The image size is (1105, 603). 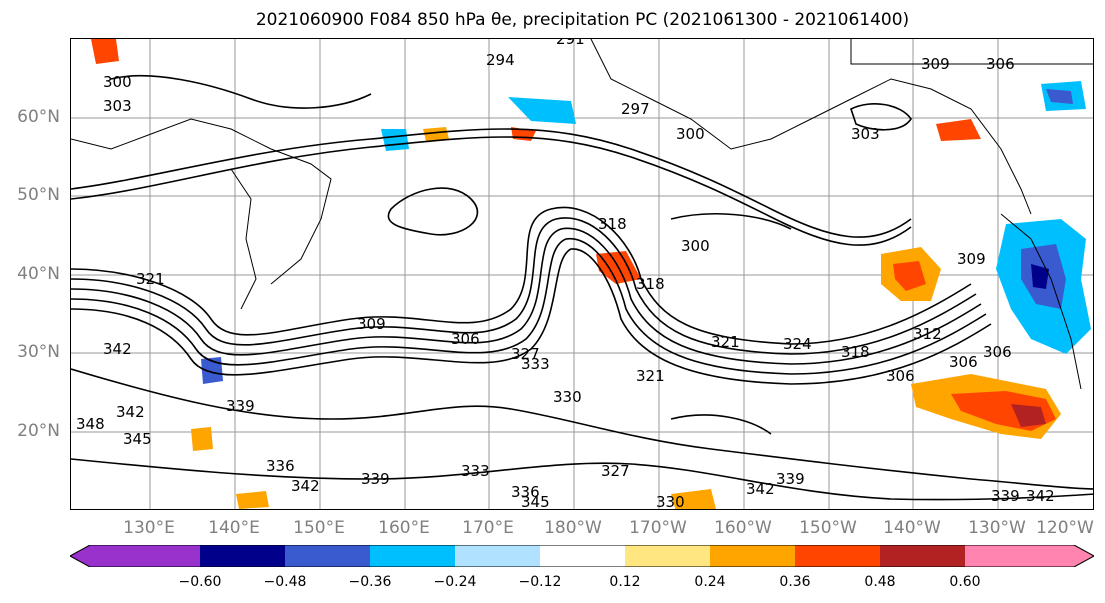 I want to click on colorbar-tick: 0.24, so click(x=710, y=582).